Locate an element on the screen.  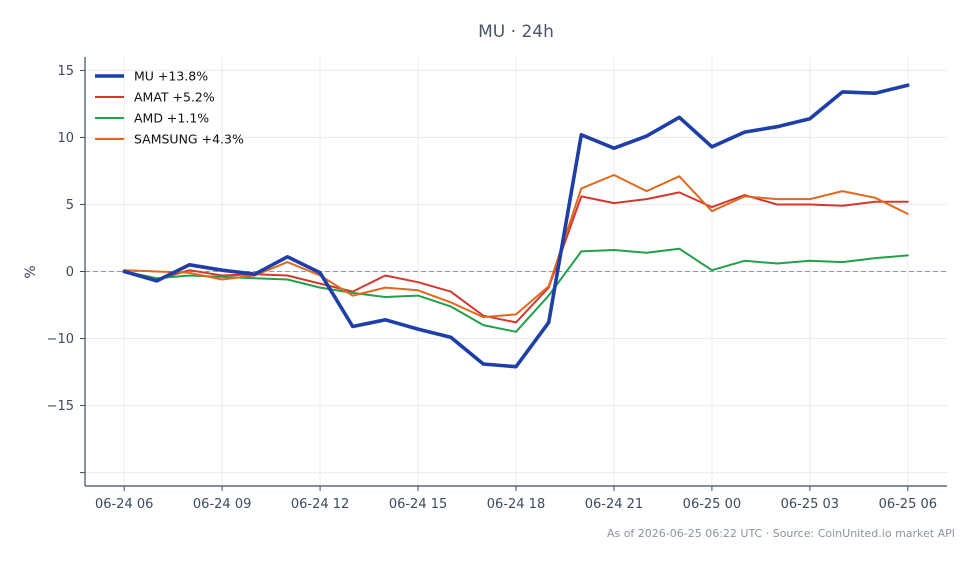
x-tick-label: 06-24 15 is located at coordinates (418, 504).